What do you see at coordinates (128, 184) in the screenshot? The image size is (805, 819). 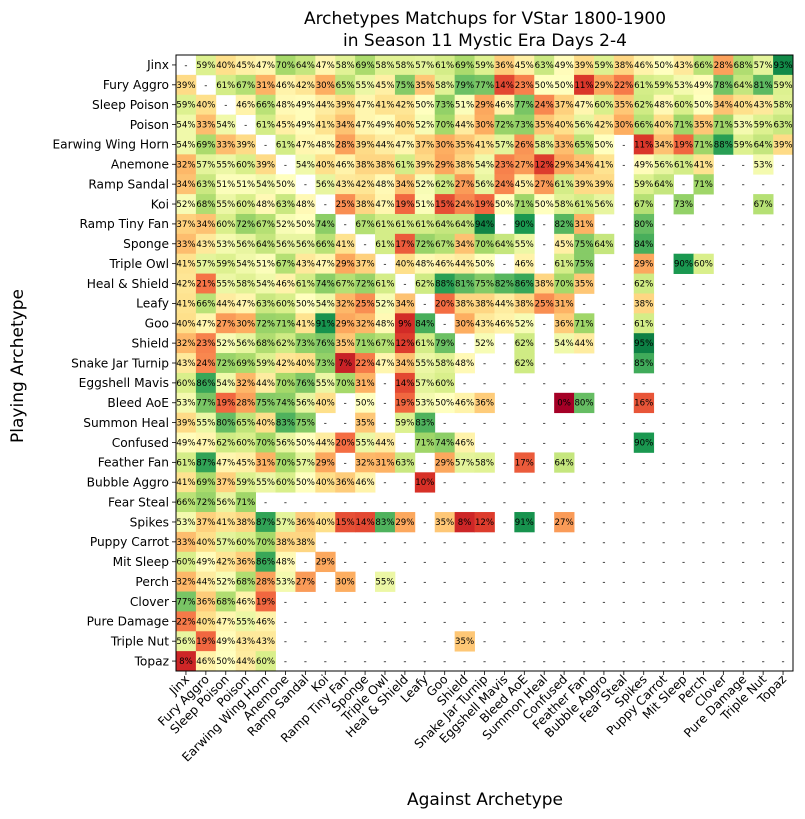 I see `y-tick-label: Ramp Sandal` at bounding box center [128, 184].